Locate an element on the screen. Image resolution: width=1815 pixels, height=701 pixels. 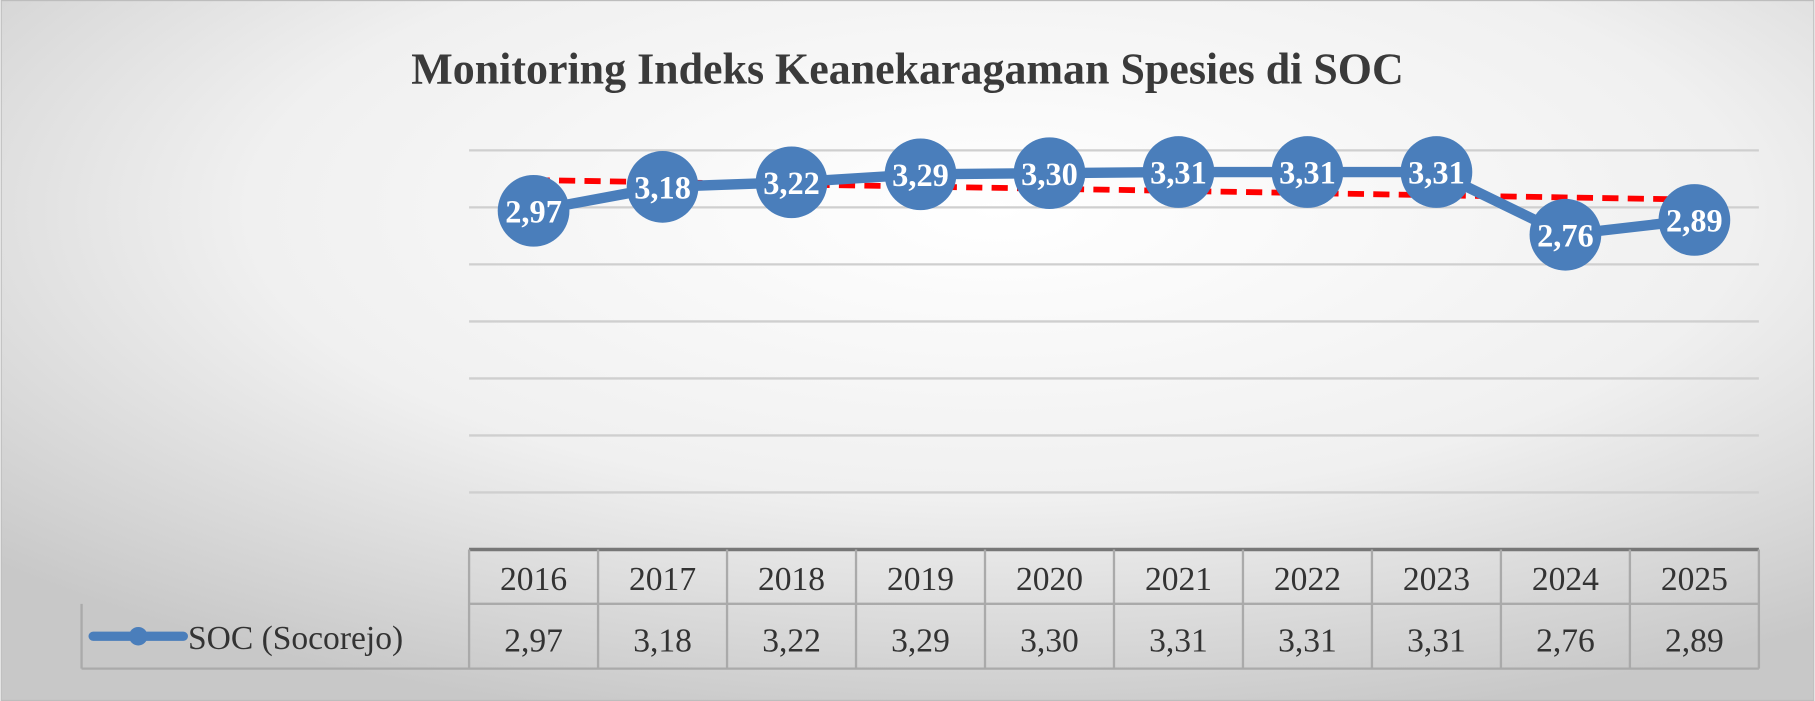
data-label: 3,30 is located at coordinates (1049, 175).